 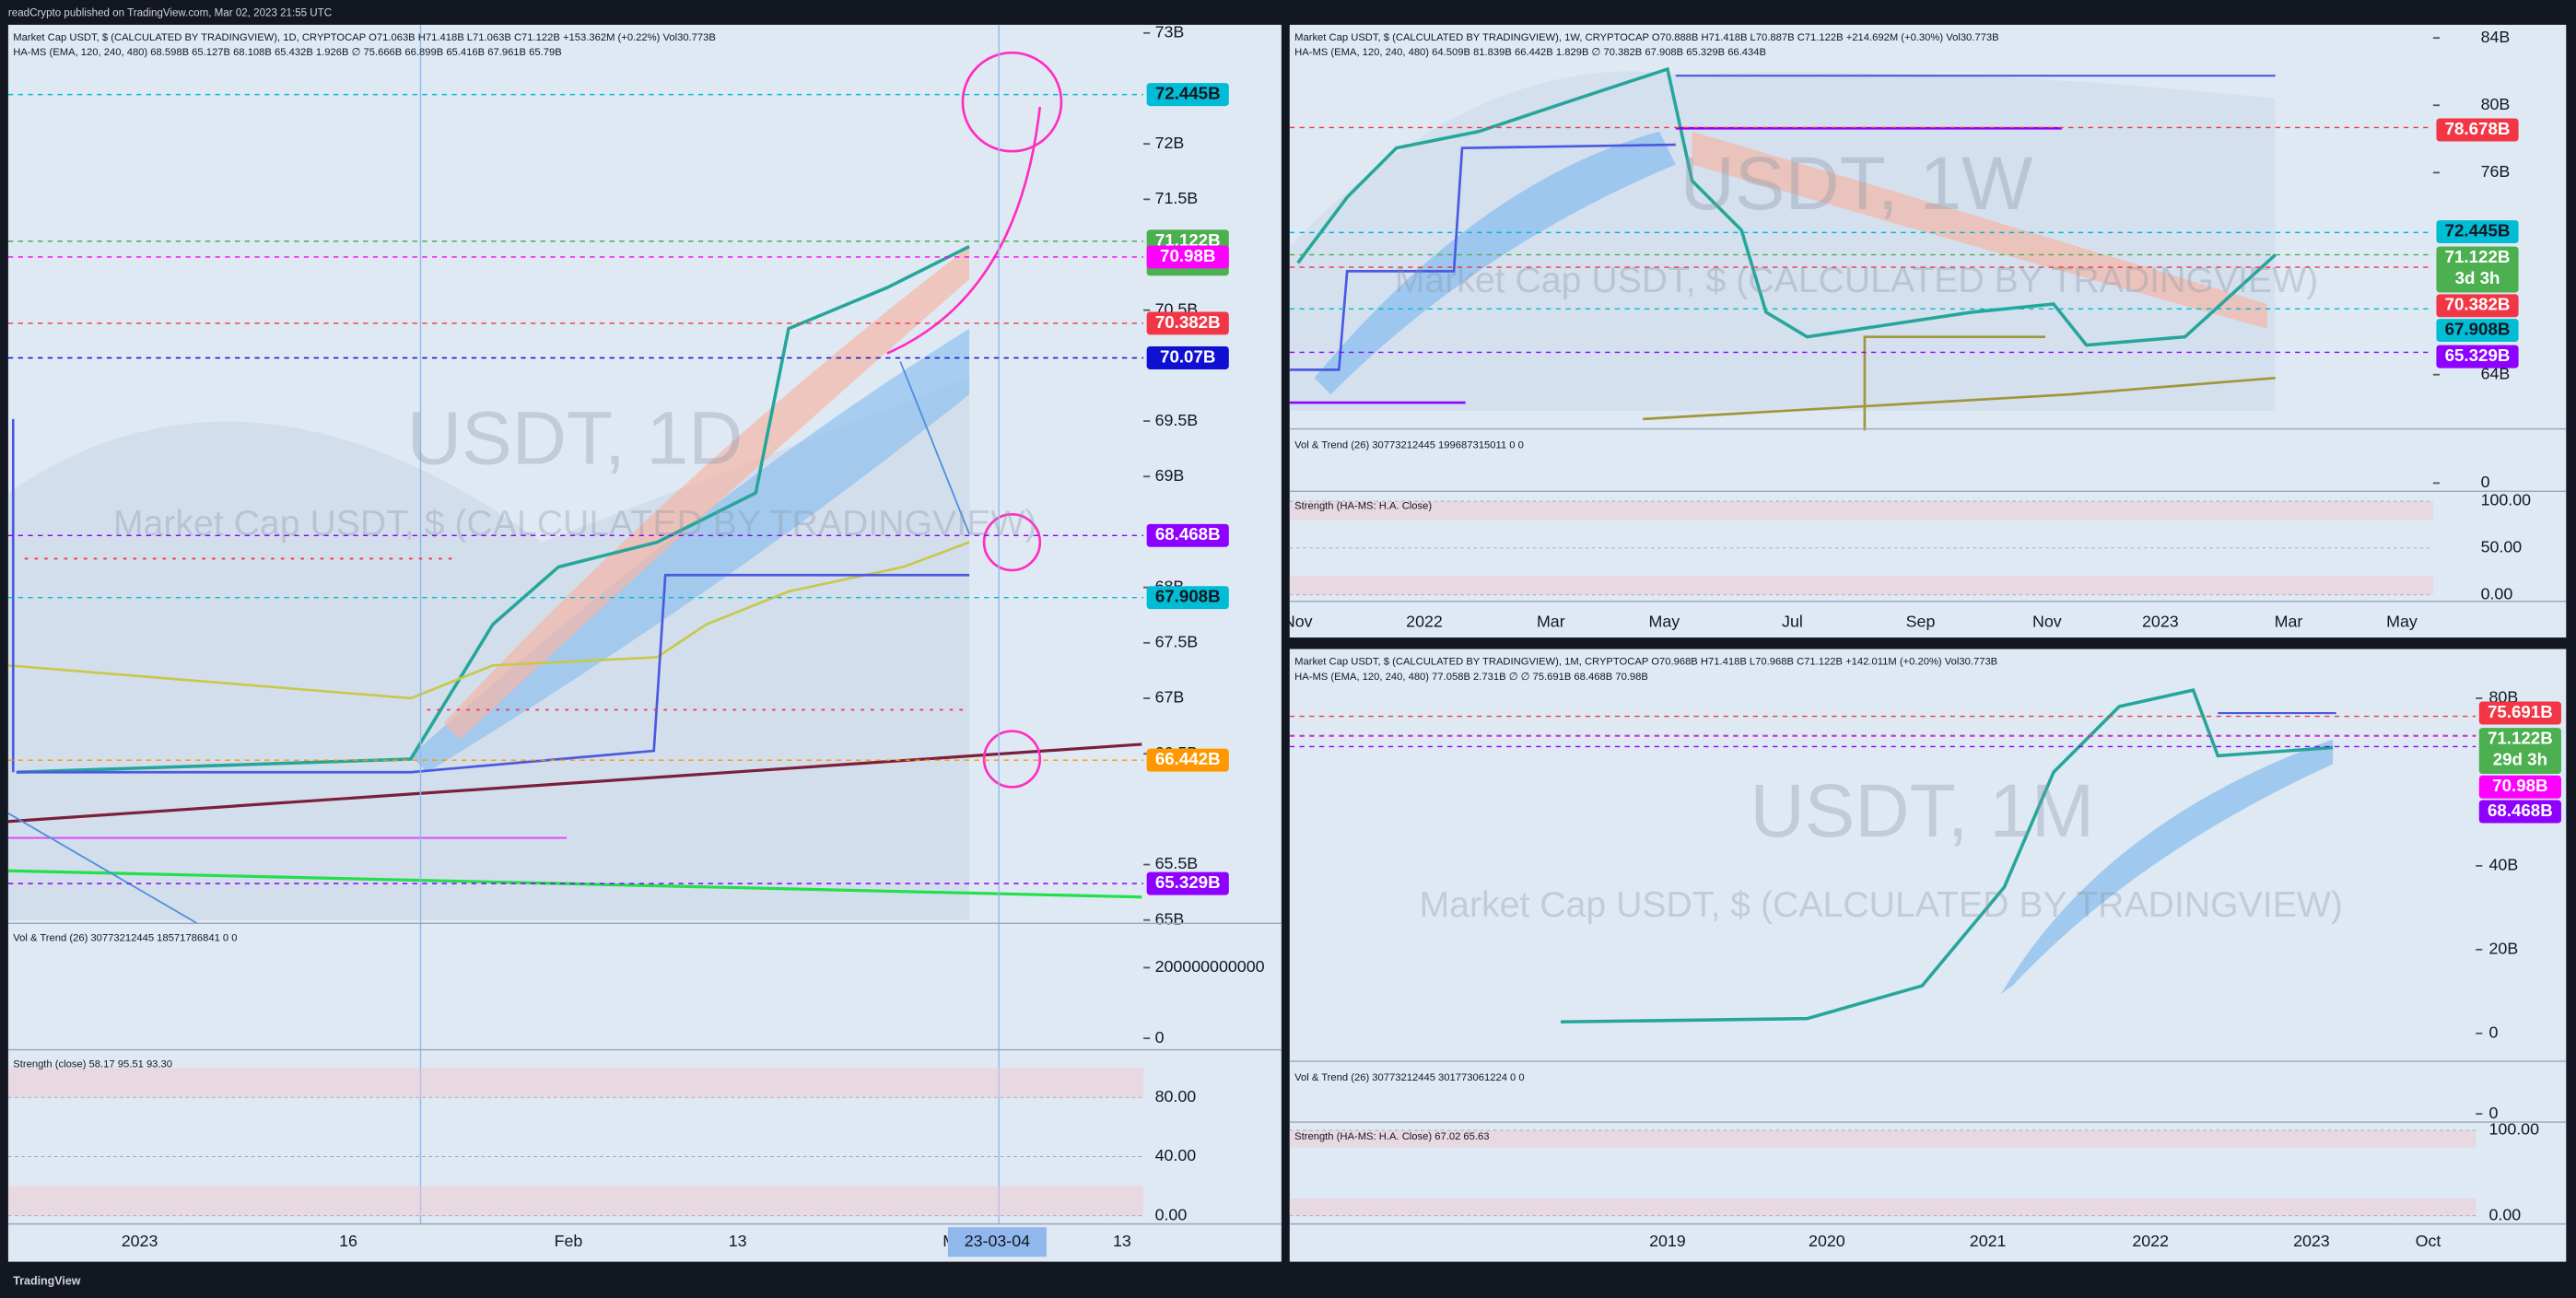 What do you see at coordinates (1988, 1241) in the screenshot?
I see `time-label: 2021` at bounding box center [1988, 1241].